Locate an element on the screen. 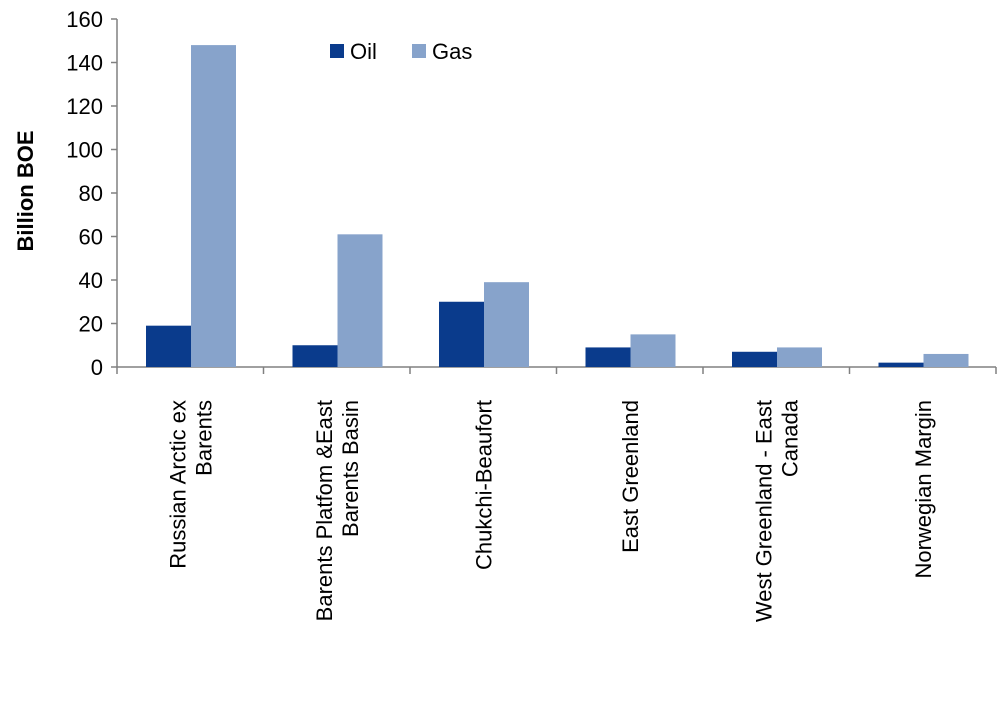 The image size is (998, 704). x-category-label-line: Barents is located at coordinates (203, 438).